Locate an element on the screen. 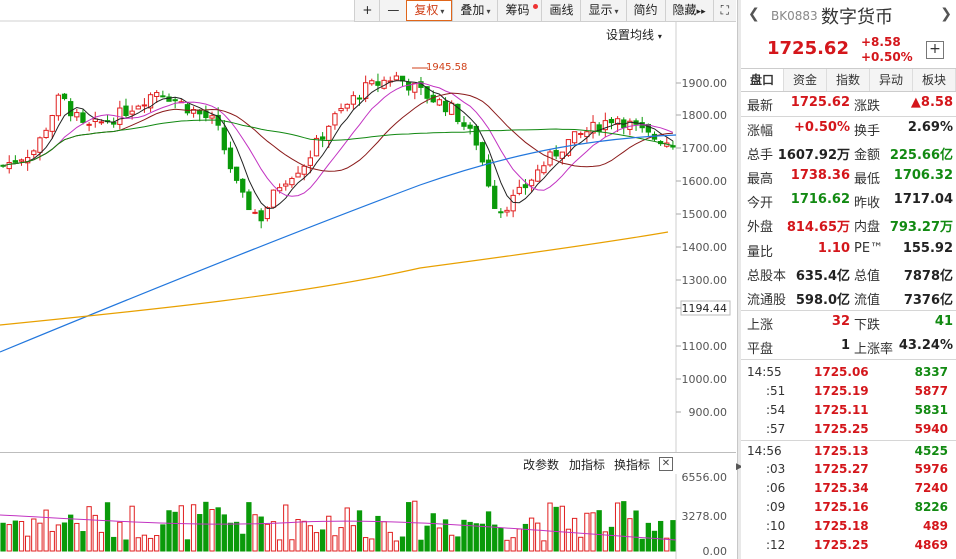 The height and width of the screenshot is (559, 956). tick-volume: 4525 is located at coordinates (931, 450).